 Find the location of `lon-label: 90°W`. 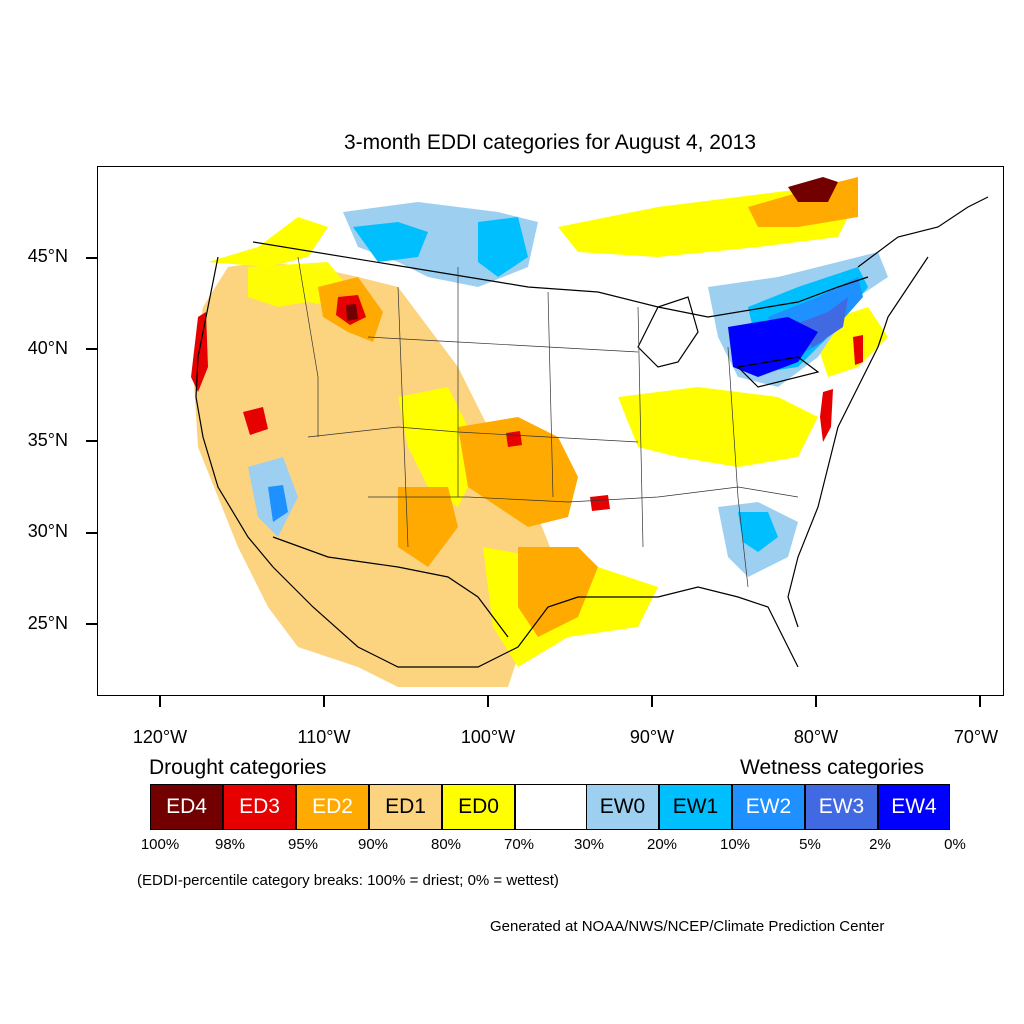

lon-label: 90°W is located at coordinates (652, 737).